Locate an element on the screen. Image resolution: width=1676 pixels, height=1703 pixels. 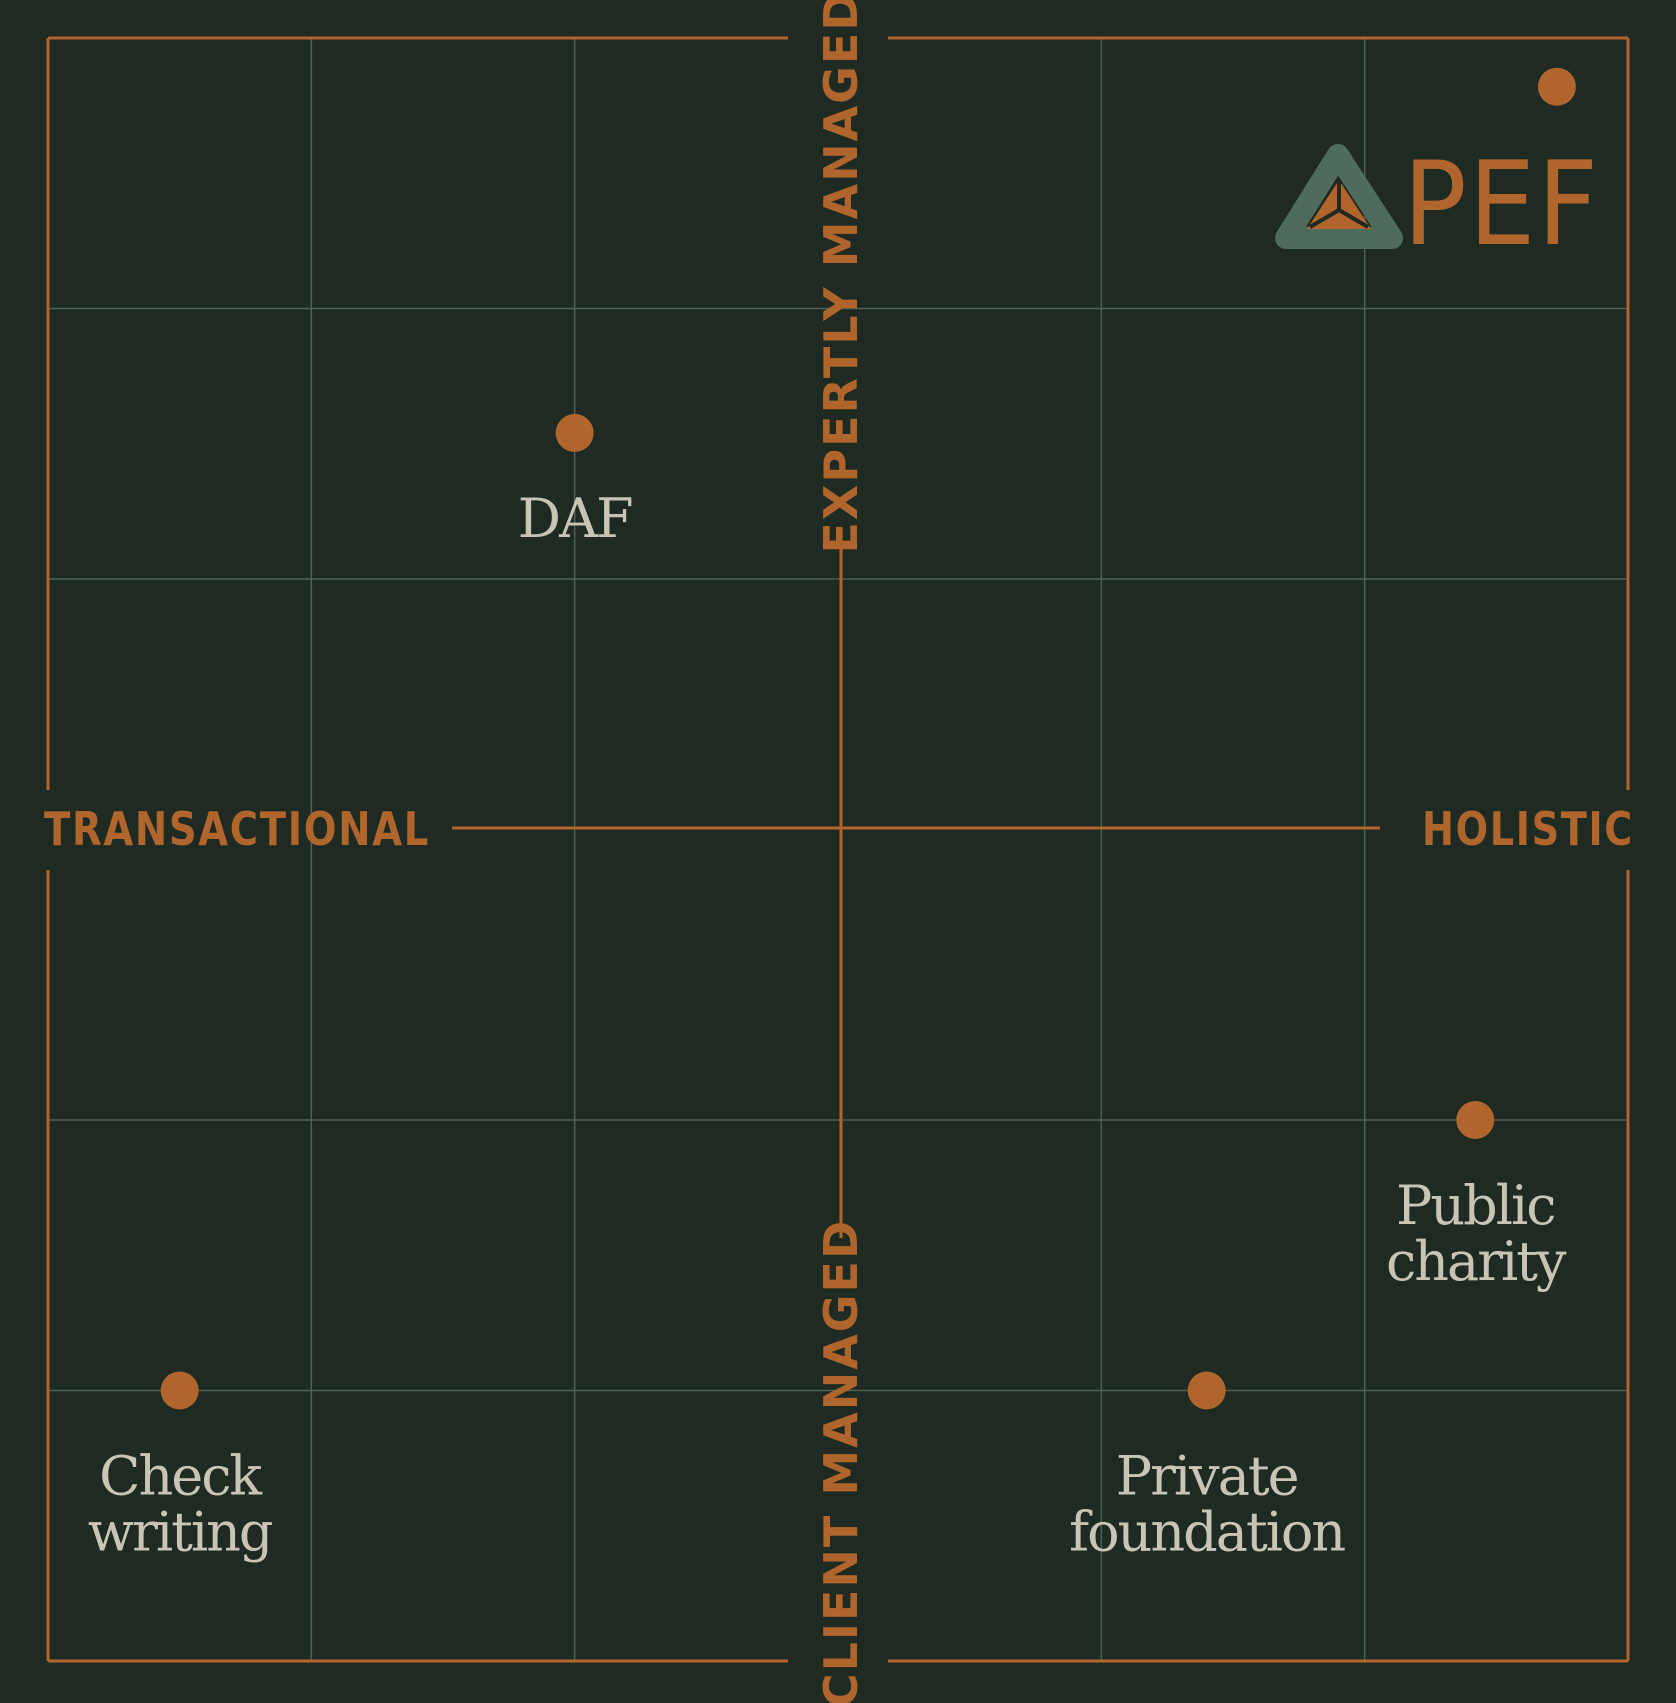
point-top-right-dot is located at coordinates (1556, 86).